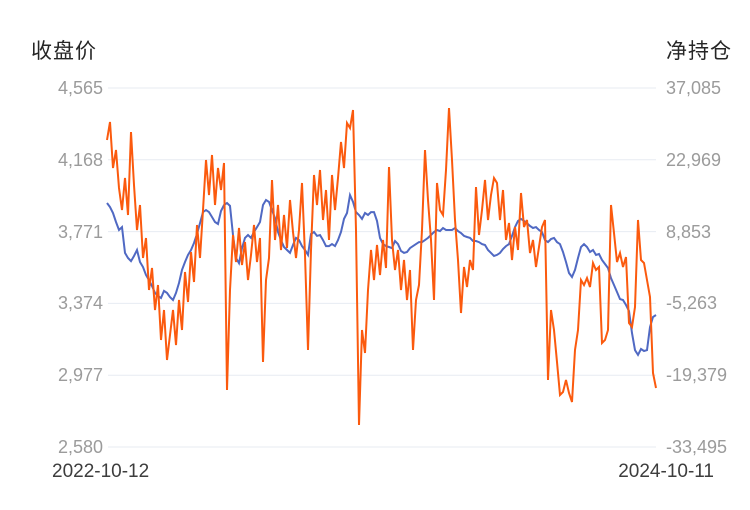 The image size is (750, 510). Describe the element at coordinates (694, 88) in the screenshot. I see `axis-tick-label: 37,085` at that location.